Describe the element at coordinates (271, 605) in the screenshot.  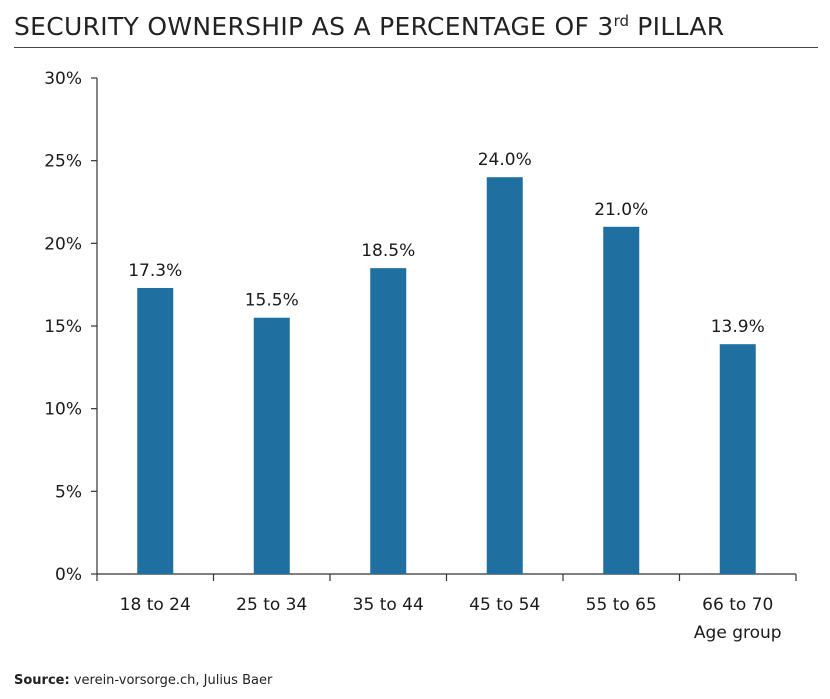
I see `x-category-label: 25 to 34` at that location.